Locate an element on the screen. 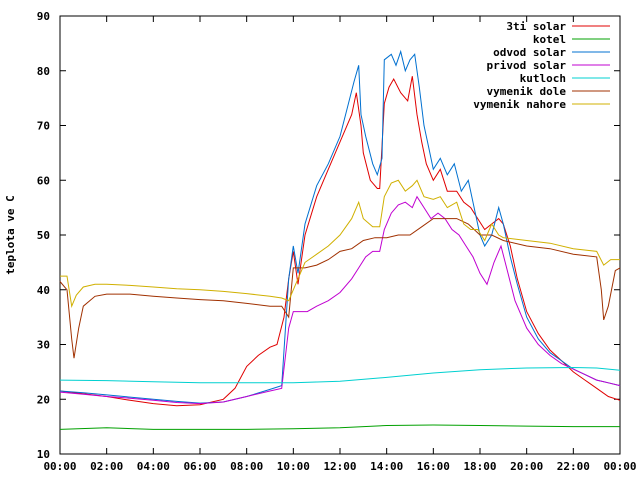 This screenshot has height=480, width=640. y-tick-label: 80 is located at coordinates (43, 71).